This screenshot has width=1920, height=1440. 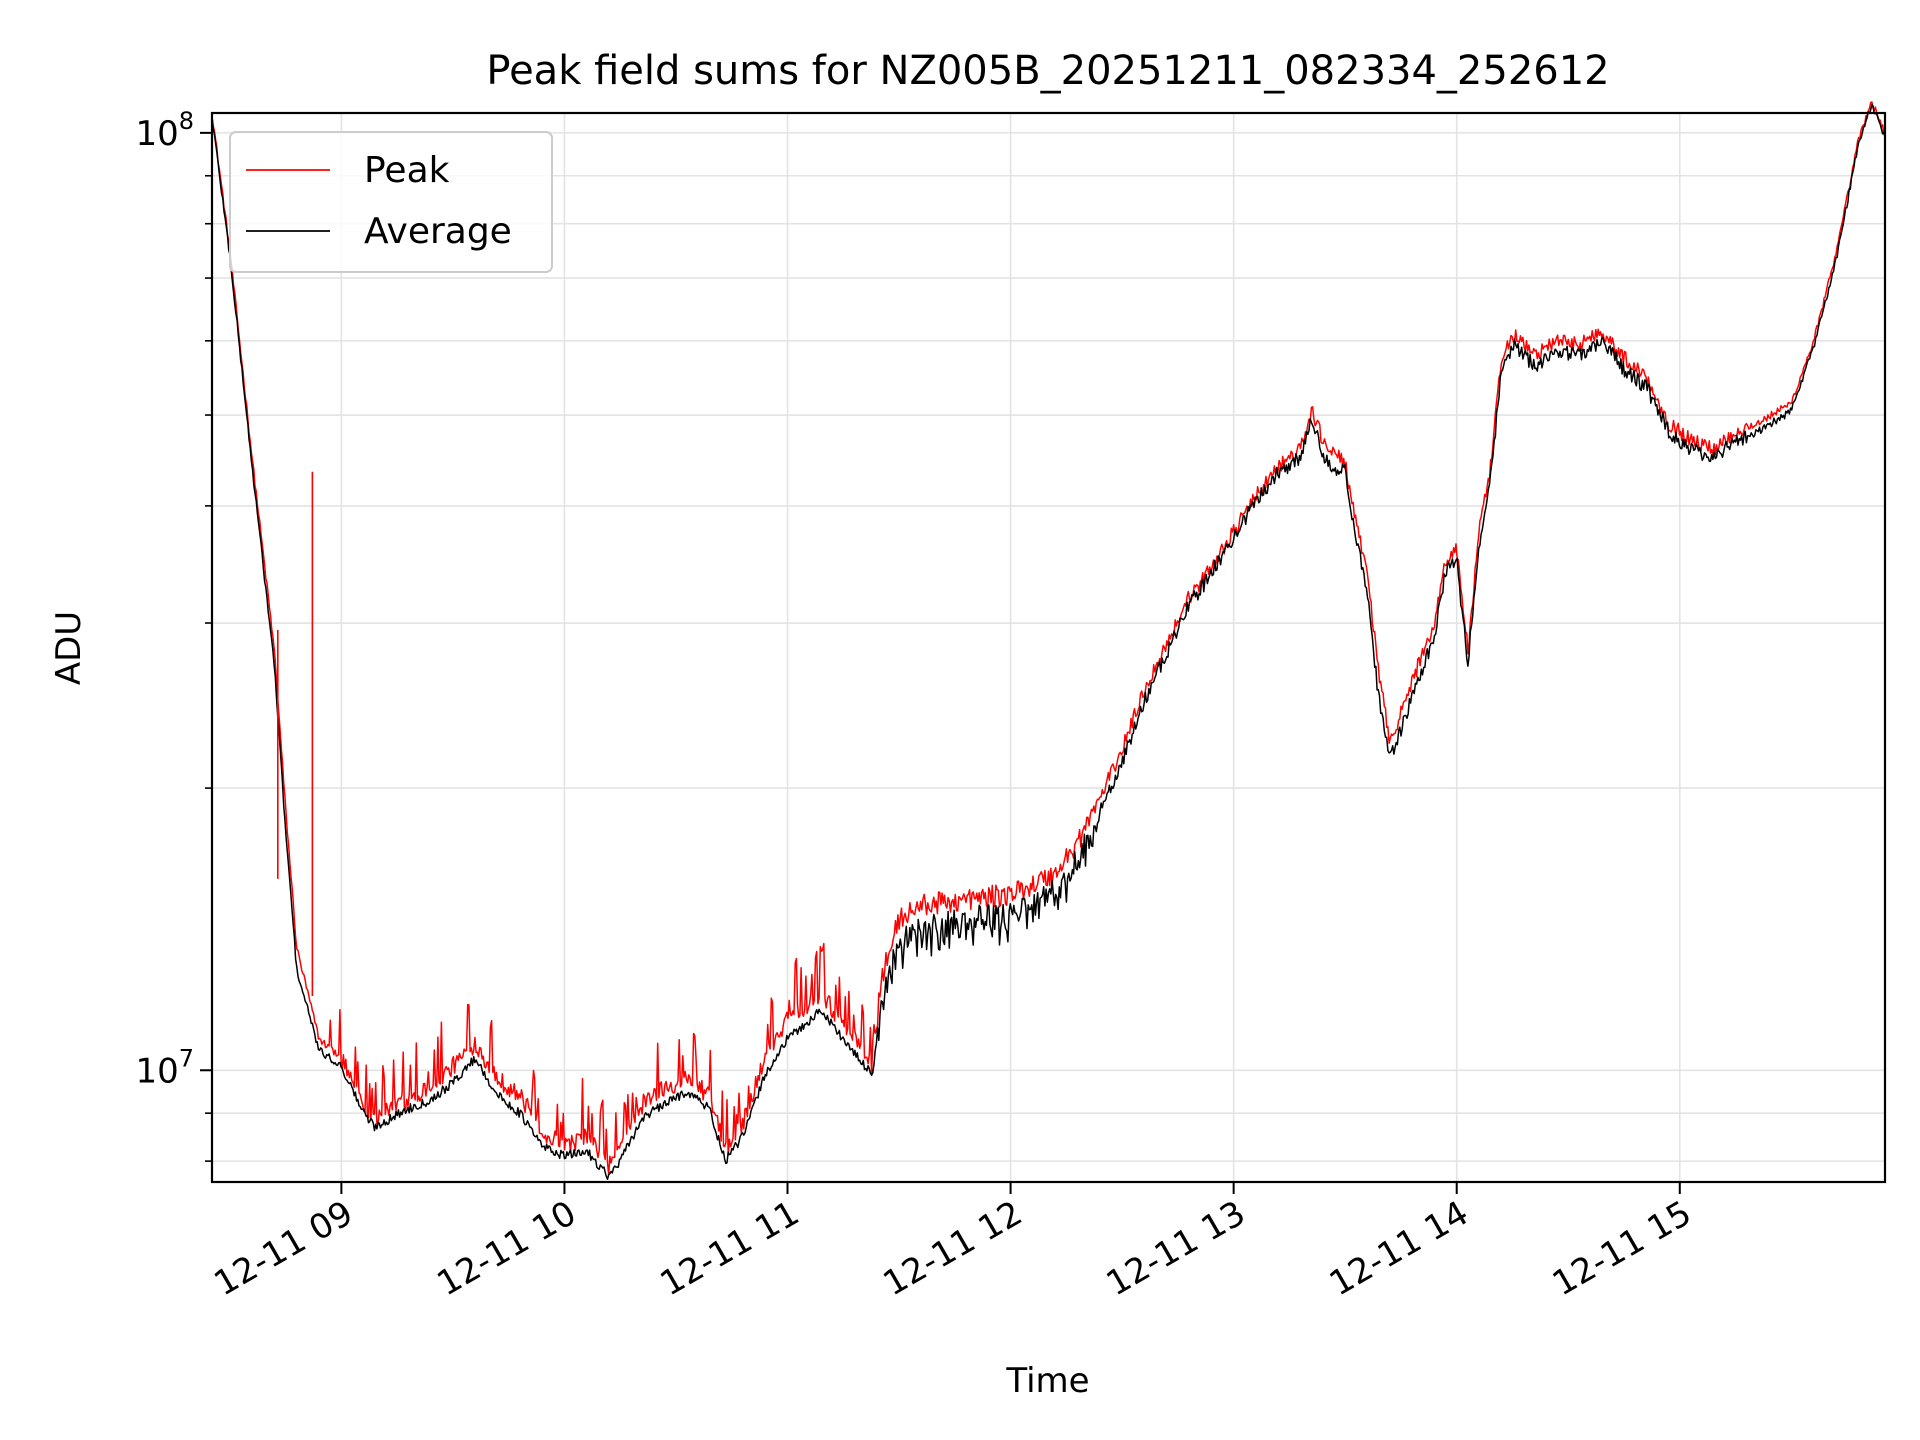 I want to click on x-axis-label: Time, so click(x=1047, y=1381).